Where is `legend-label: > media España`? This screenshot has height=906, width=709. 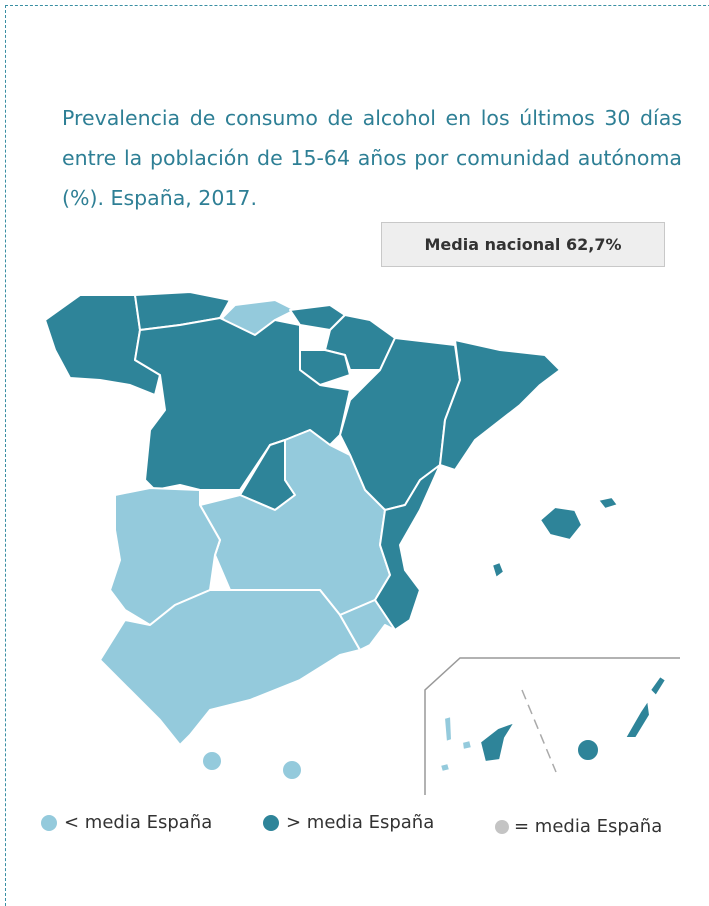
legend-label: > media España is located at coordinates (360, 822).